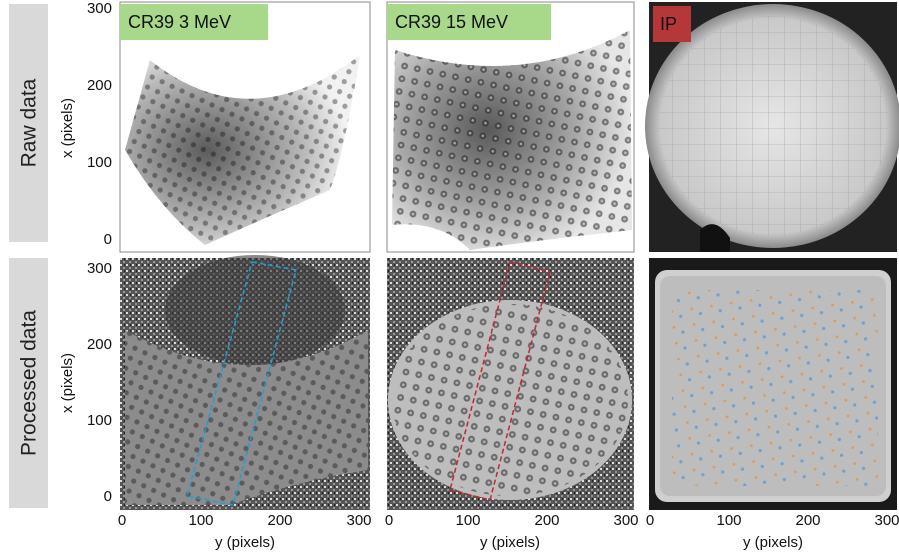  What do you see at coordinates (772, 127) in the screenshot?
I see `raw-image-ip` at bounding box center [772, 127].